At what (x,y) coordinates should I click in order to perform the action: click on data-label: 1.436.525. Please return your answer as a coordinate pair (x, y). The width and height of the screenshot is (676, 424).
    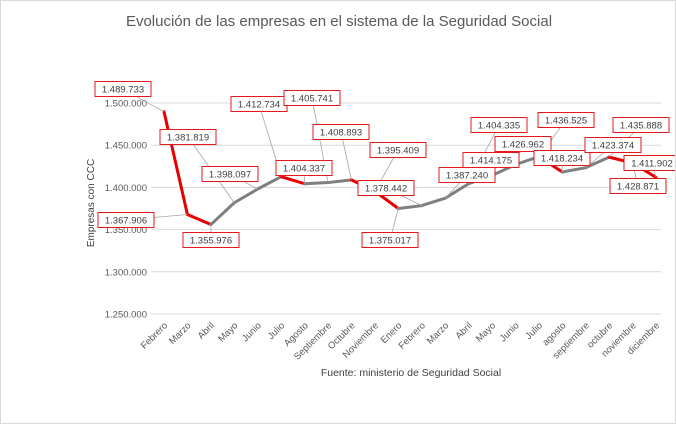
    Looking at the image, I should click on (566, 121).